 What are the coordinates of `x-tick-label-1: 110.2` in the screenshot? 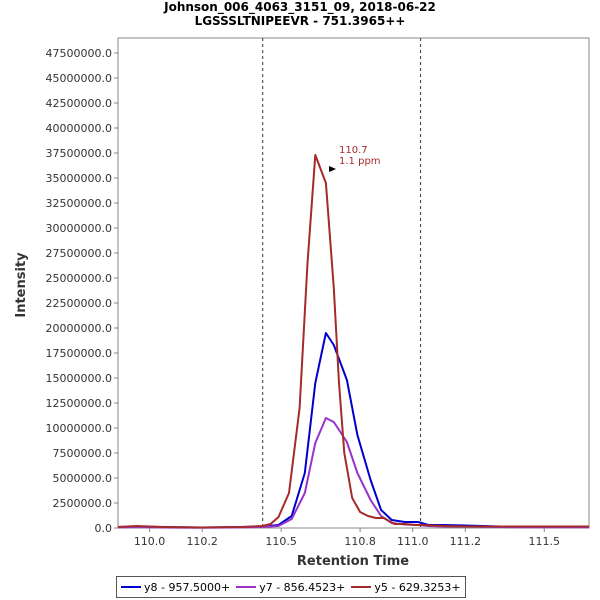 It's located at (202, 541).